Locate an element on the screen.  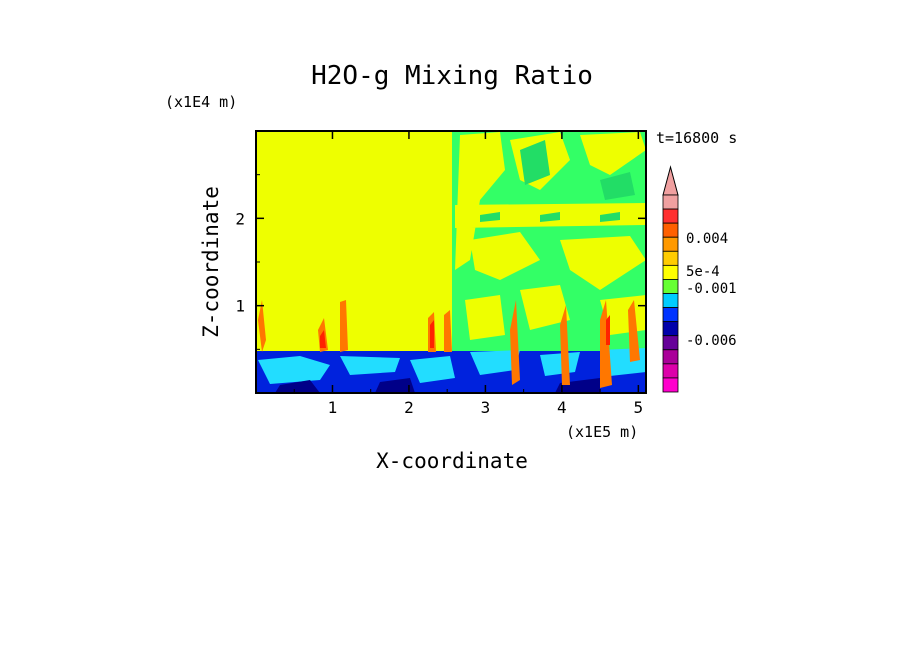
x-tick-label: 1 is located at coordinates (333, 407).